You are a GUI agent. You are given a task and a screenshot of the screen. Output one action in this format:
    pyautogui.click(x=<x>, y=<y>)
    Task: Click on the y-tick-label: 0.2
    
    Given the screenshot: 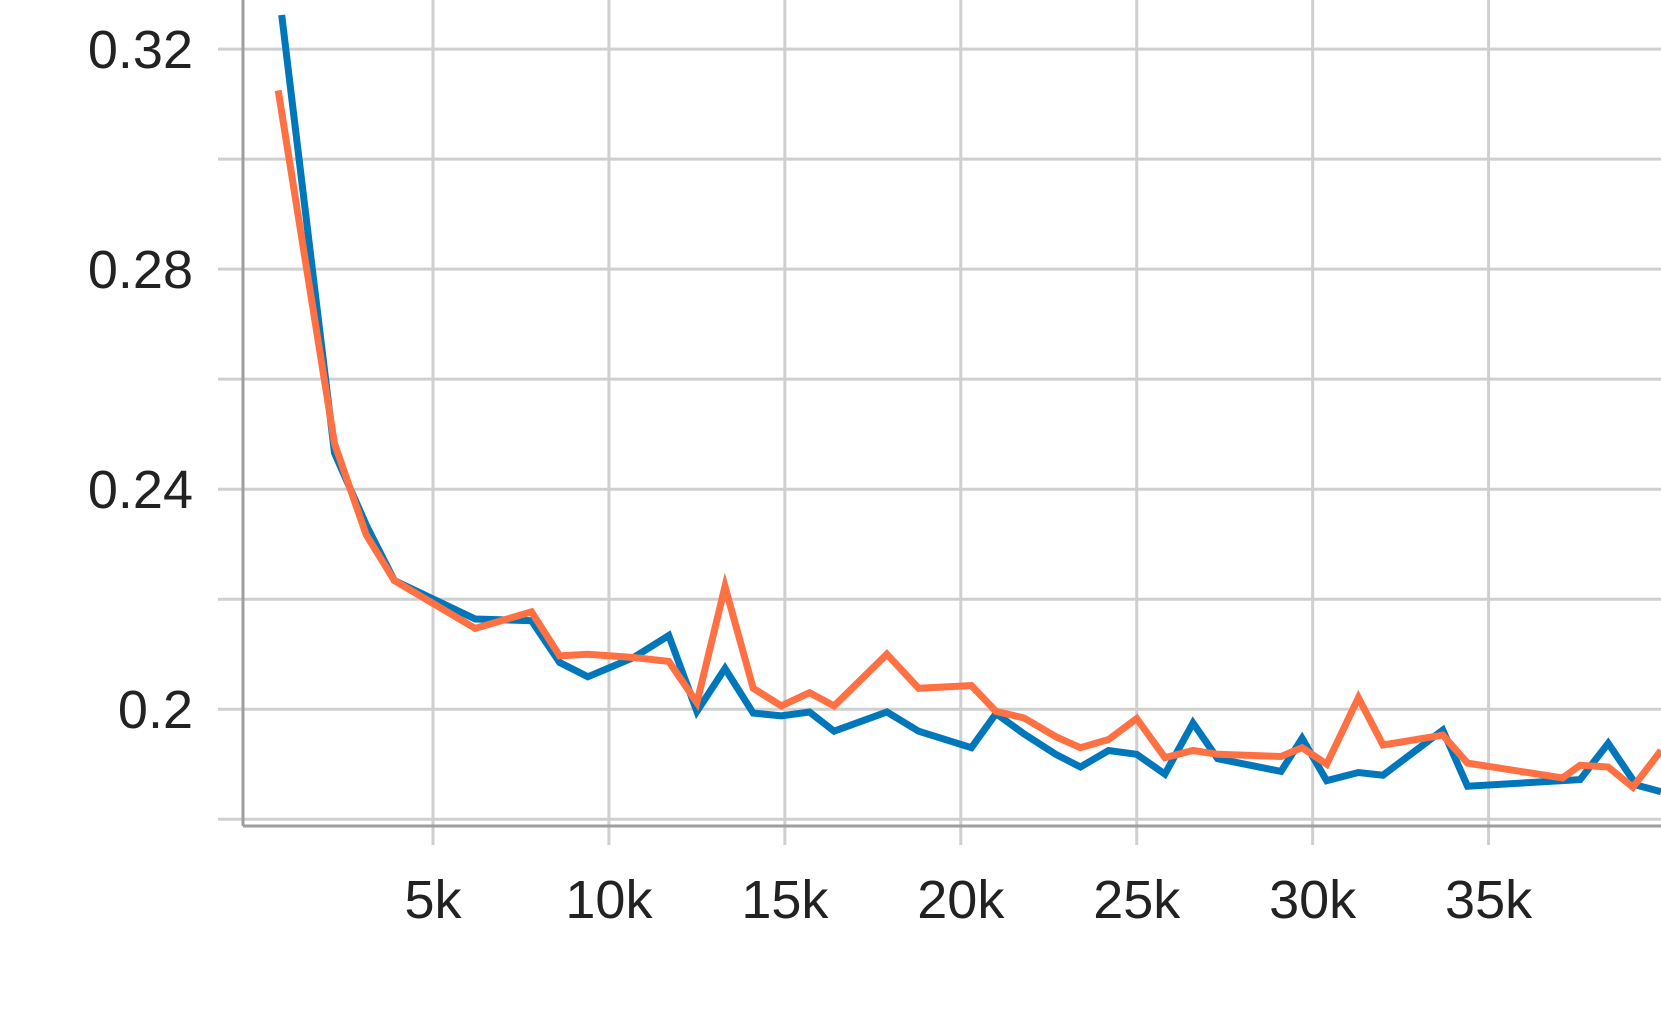 What is the action you would take?
    pyautogui.click(x=155, y=710)
    